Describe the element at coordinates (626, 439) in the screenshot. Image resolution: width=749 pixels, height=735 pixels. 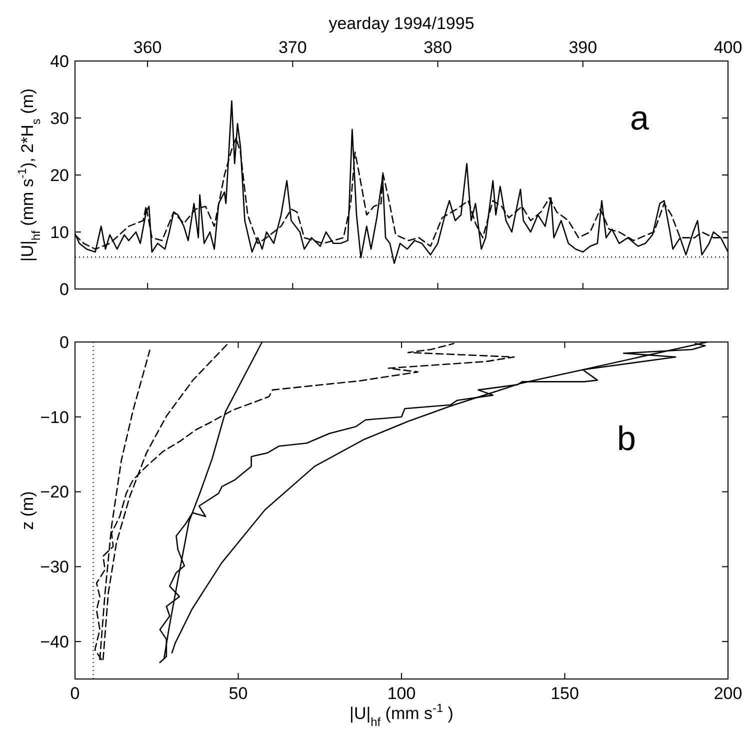
I see `annotation: b` at that location.